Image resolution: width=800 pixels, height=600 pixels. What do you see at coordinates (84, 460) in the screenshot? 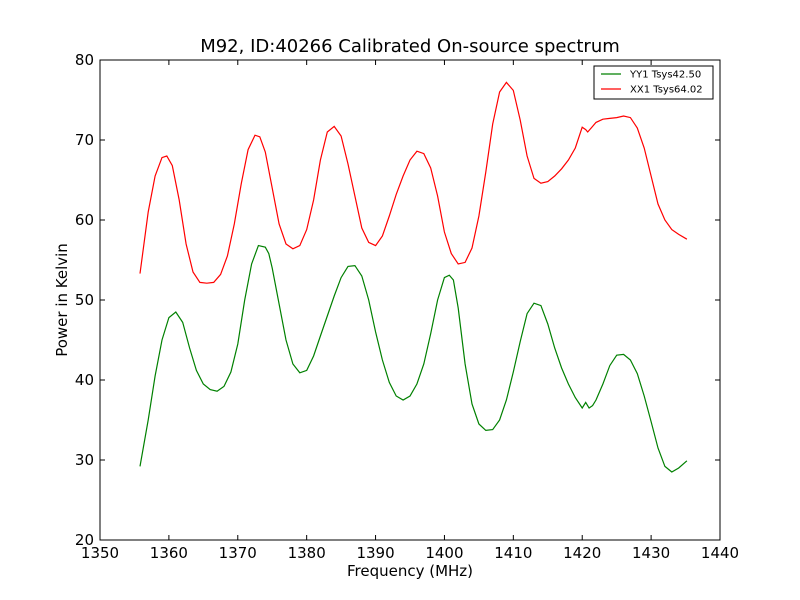
I see `y-tick-label-1: 30` at bounding box center [84, 460].